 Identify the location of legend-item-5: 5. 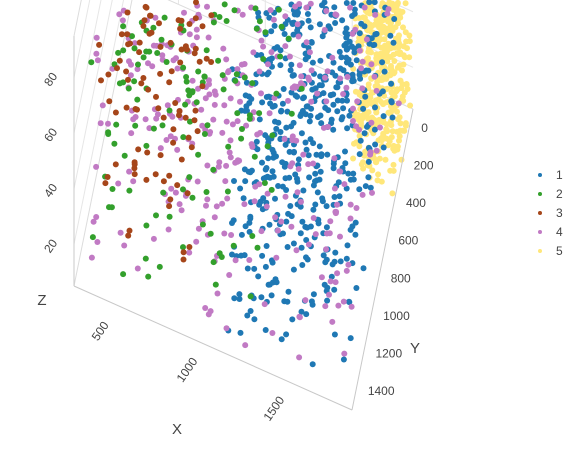
(543, 250).